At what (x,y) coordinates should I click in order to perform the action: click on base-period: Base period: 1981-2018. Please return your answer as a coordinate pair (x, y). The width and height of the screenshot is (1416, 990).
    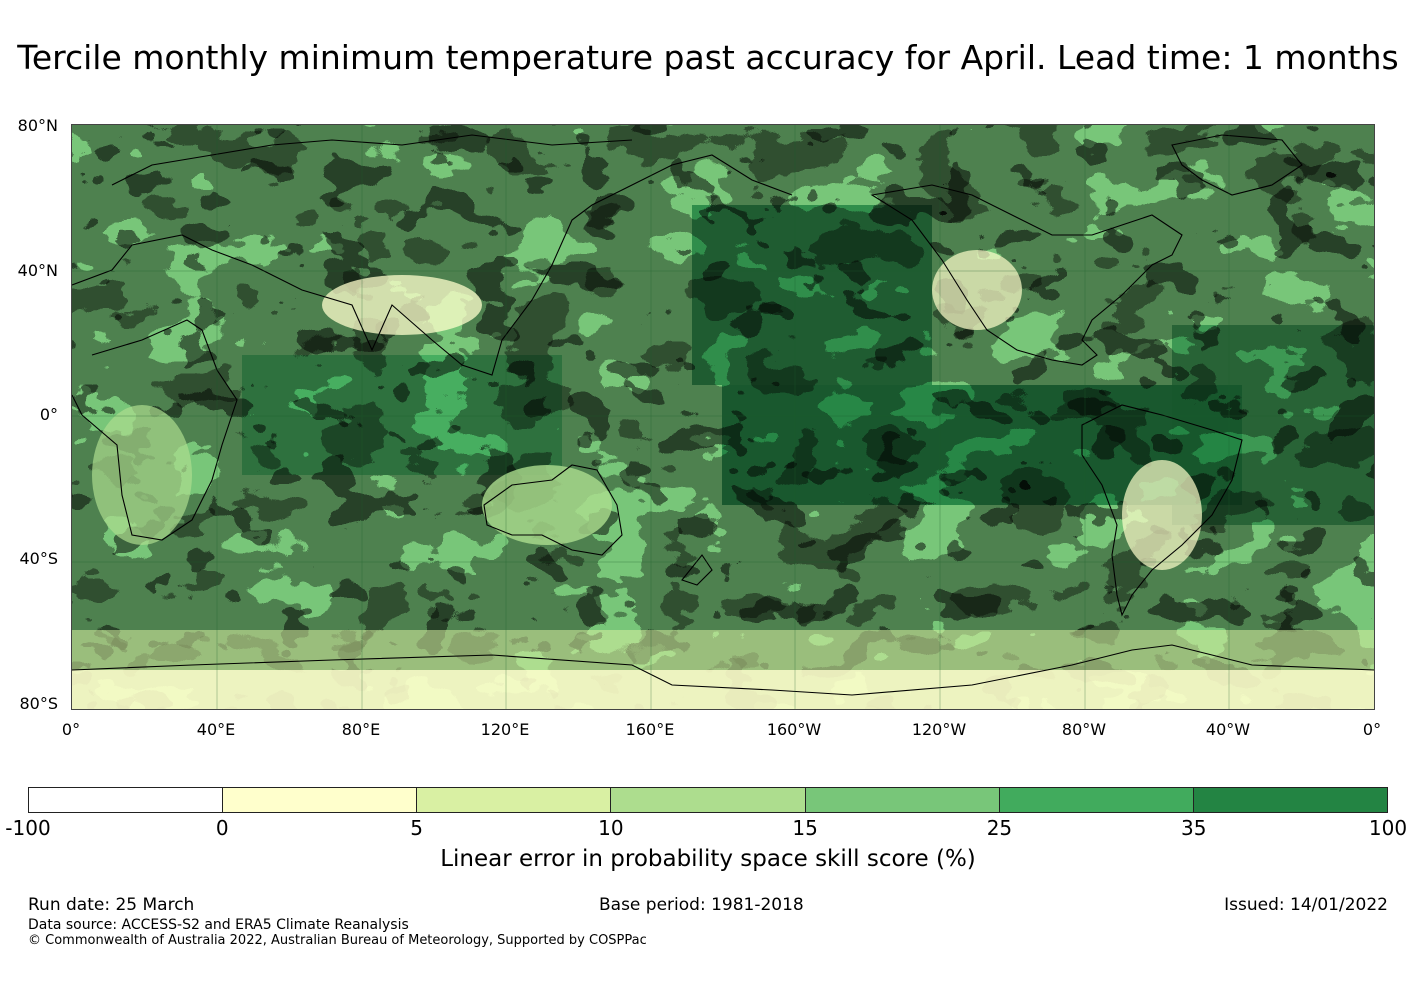
    Looking at the image, I should click on (701, 905).